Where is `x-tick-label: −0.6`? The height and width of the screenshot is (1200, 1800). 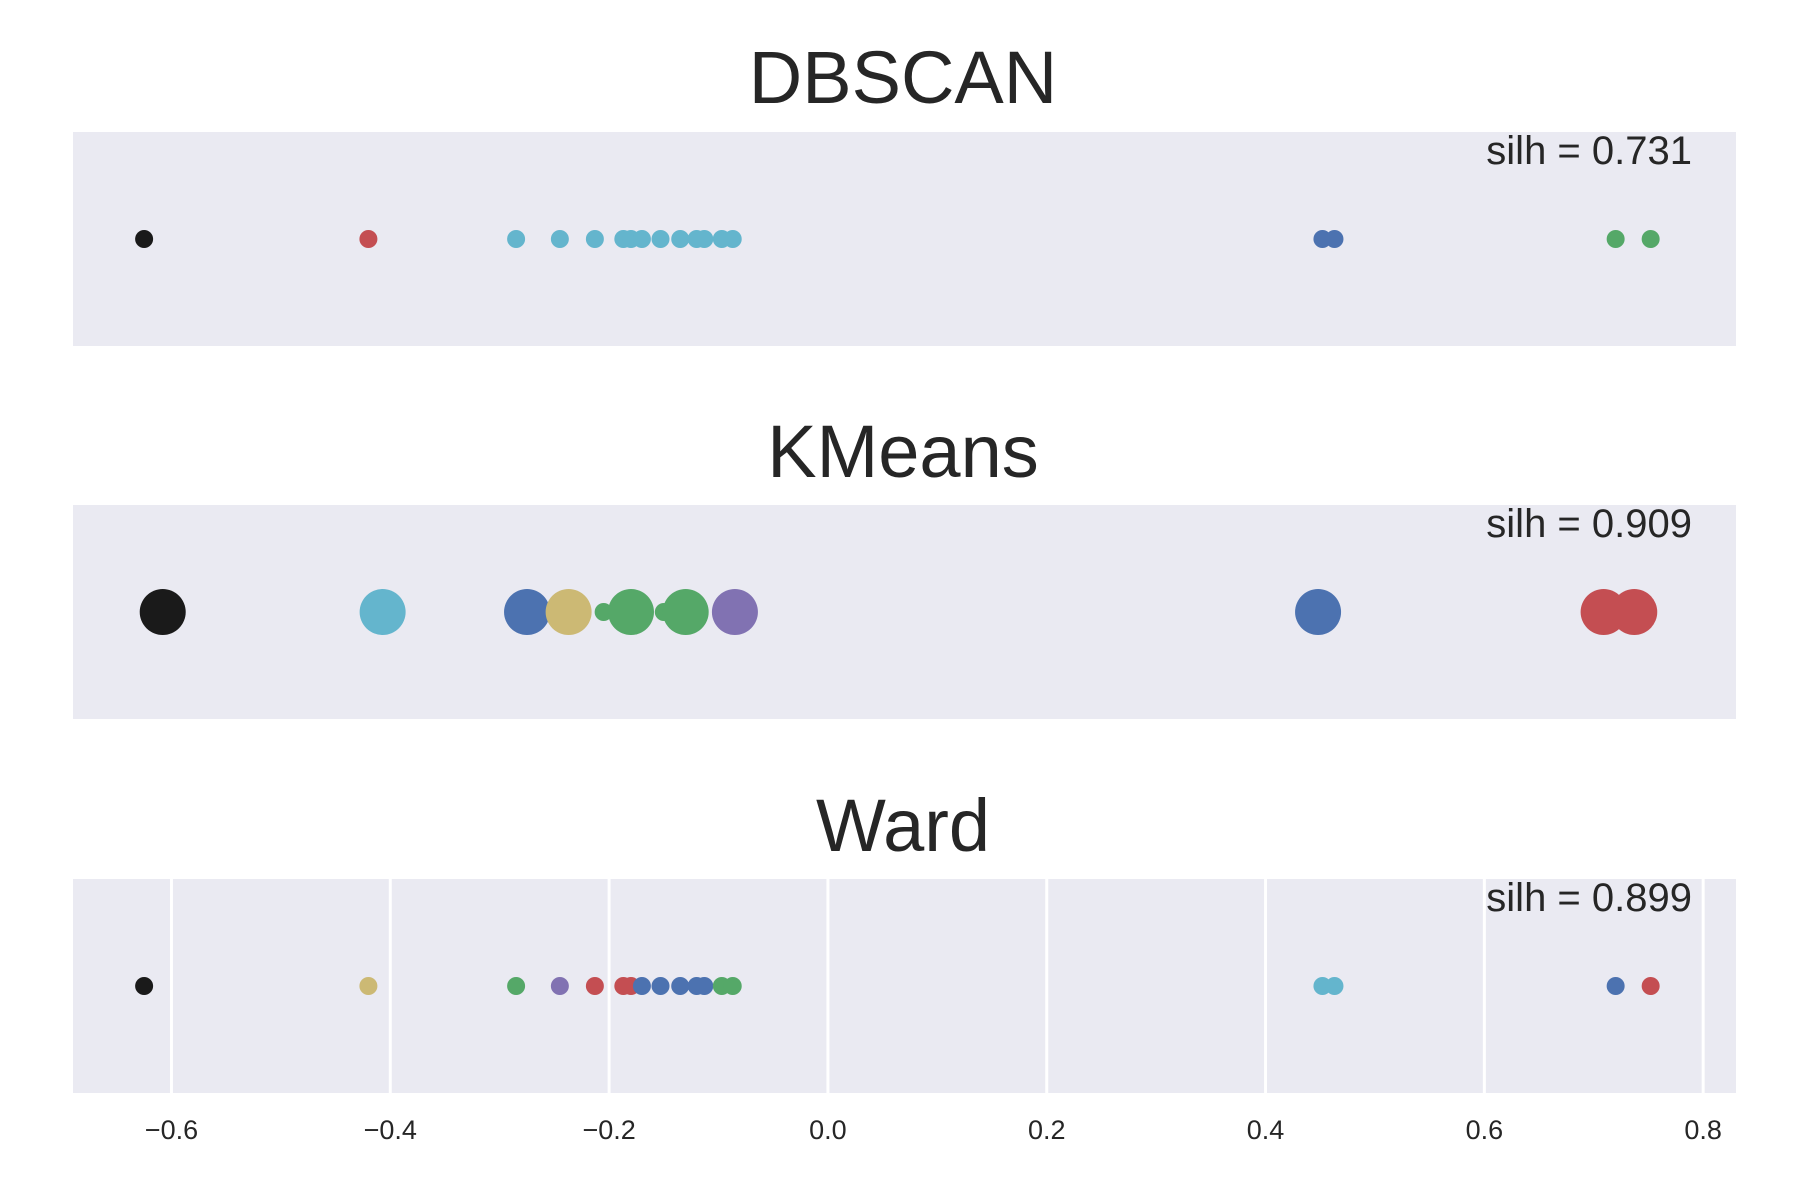 x-tick-label: −0.6 is located at coordinates (171, 1130).